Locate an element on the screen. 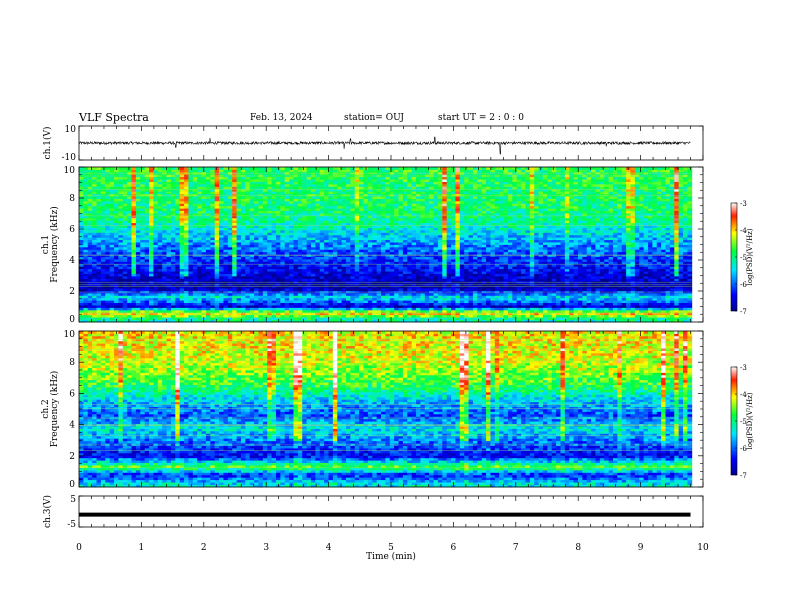 The image size is (792, 612). xtick-label-6: 6 is located at coordinates (454, 548).